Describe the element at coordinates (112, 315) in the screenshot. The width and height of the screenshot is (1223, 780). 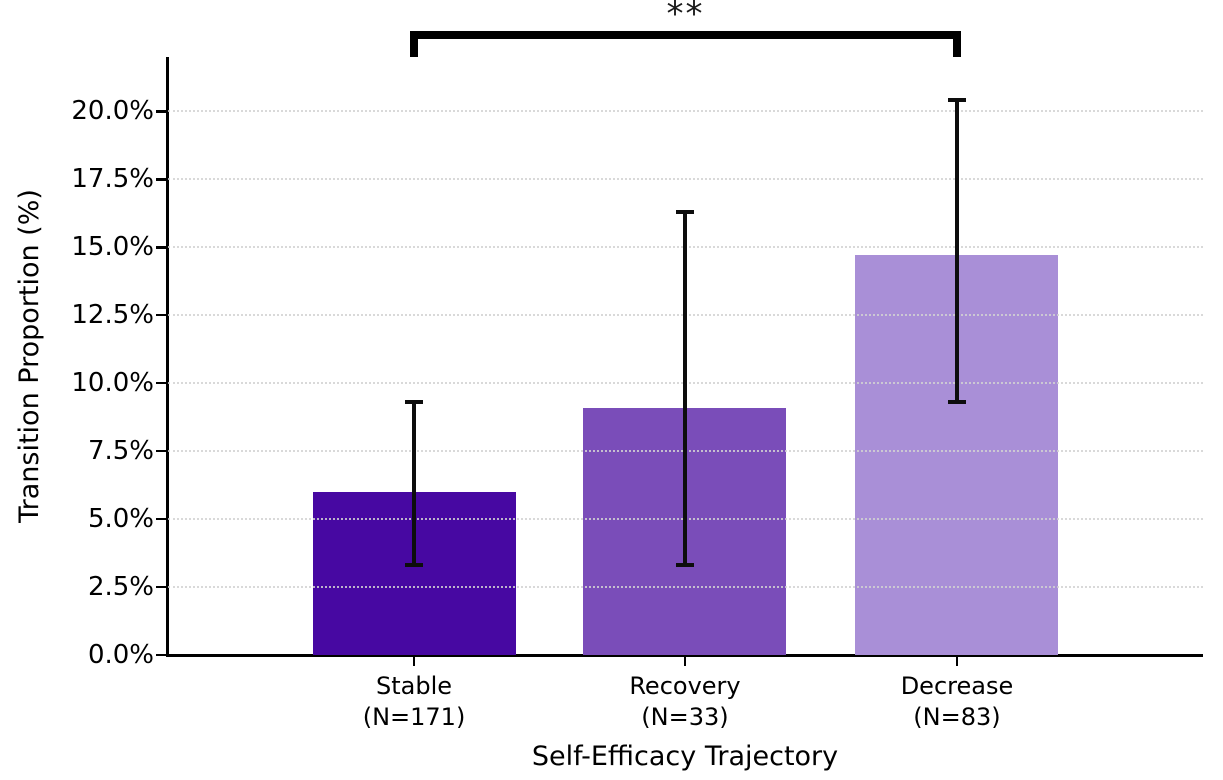
I see `y-tick-label: 12.5%` at that location.